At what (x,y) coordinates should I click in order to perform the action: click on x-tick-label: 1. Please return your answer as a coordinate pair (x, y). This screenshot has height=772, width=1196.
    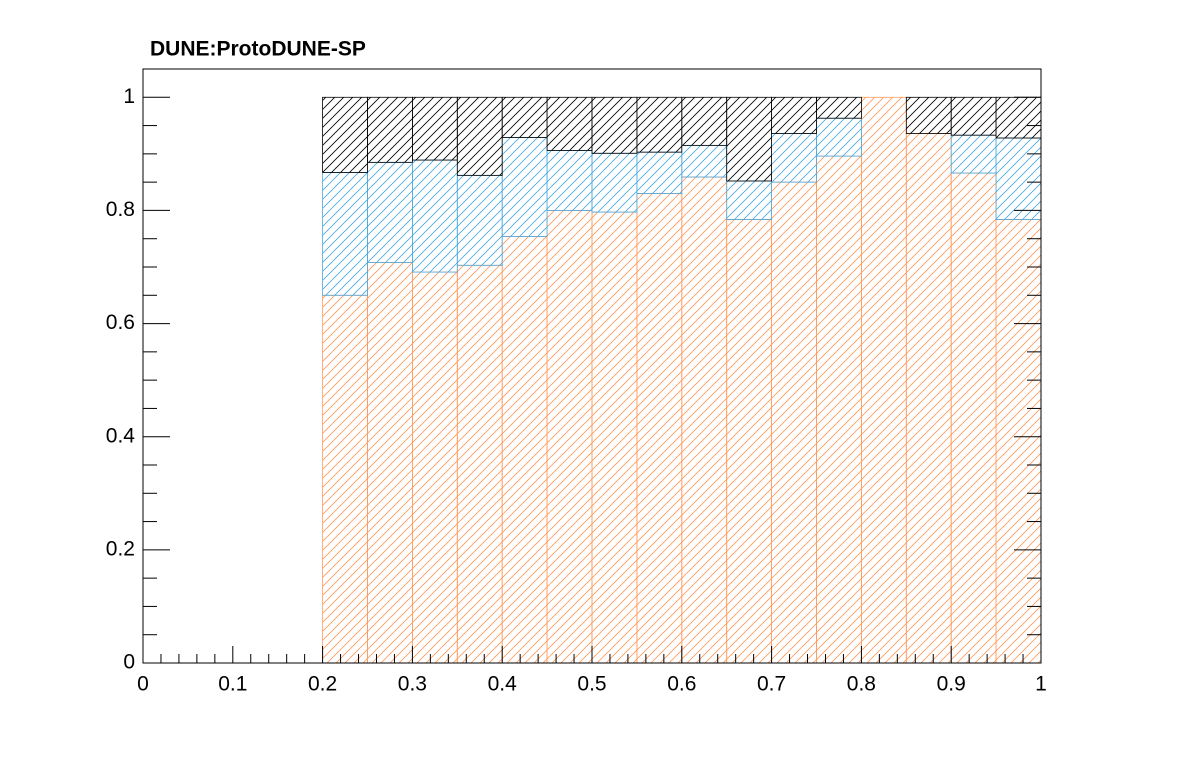
    Looking at the image, I should click on (1041, 684).